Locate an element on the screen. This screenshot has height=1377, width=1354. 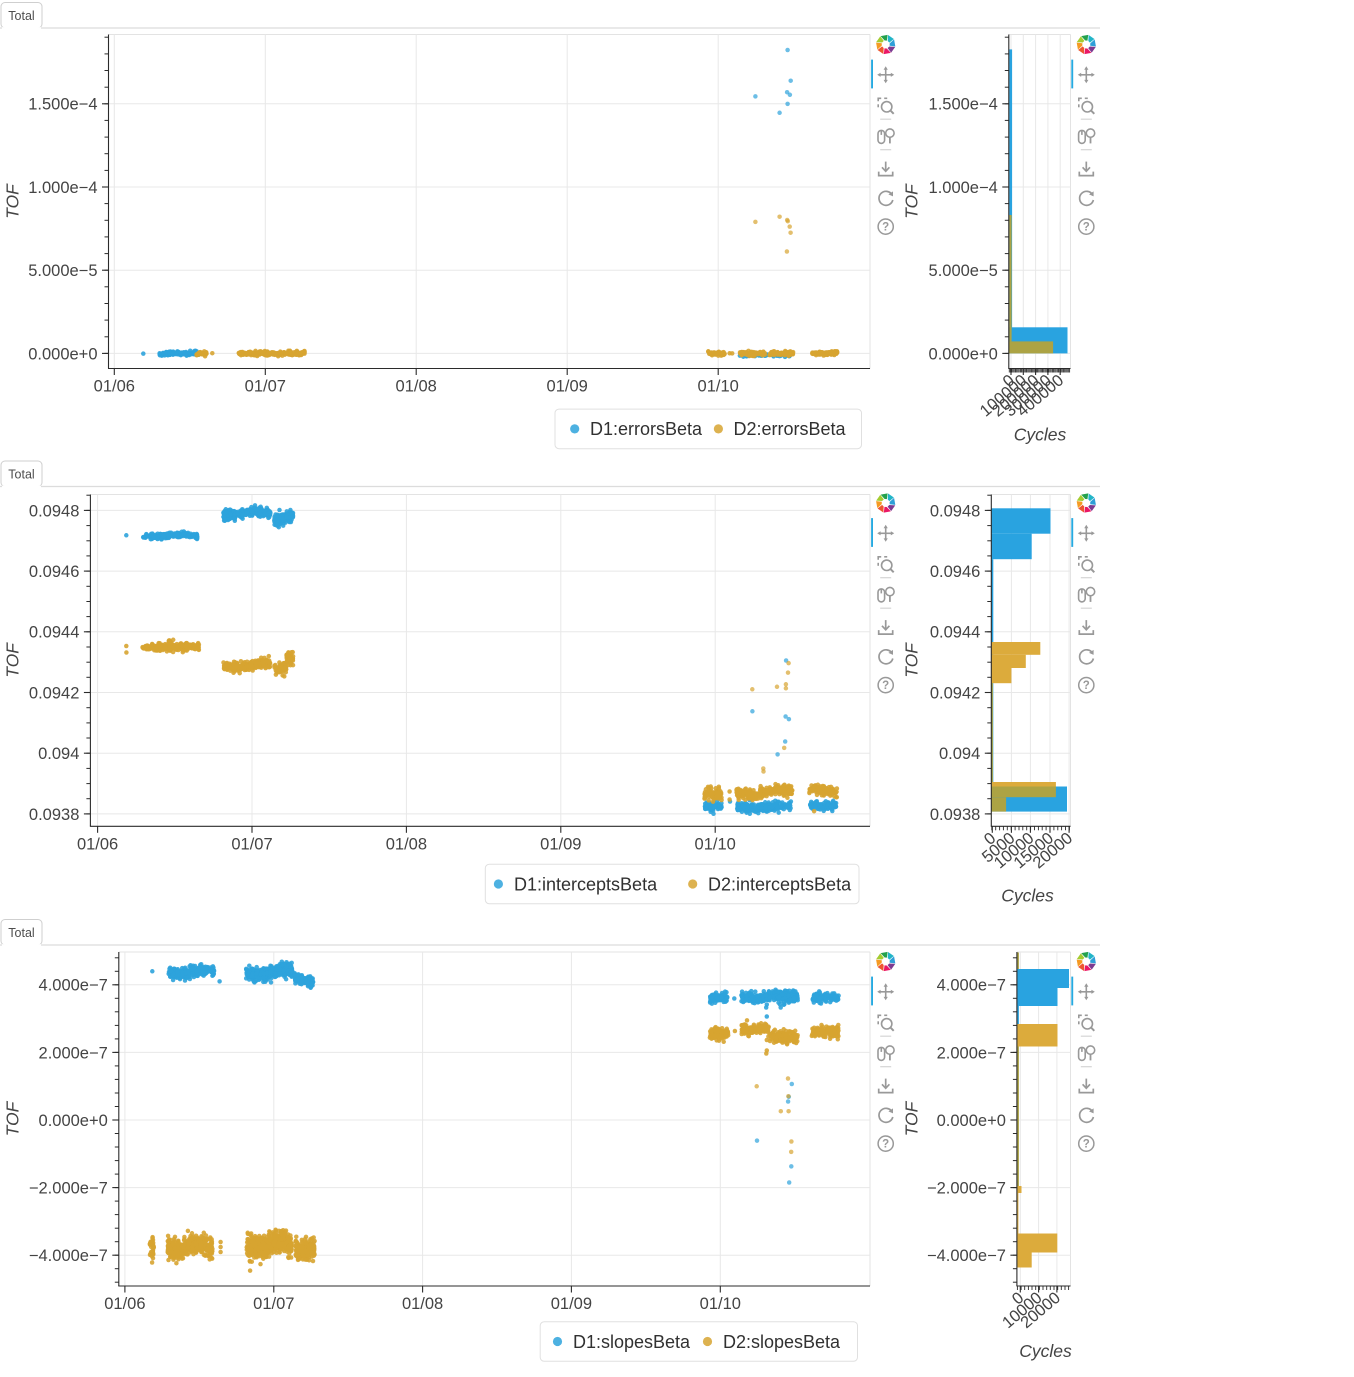
svg-text: D2:errorsBeta is located at coordinates (790, 429).